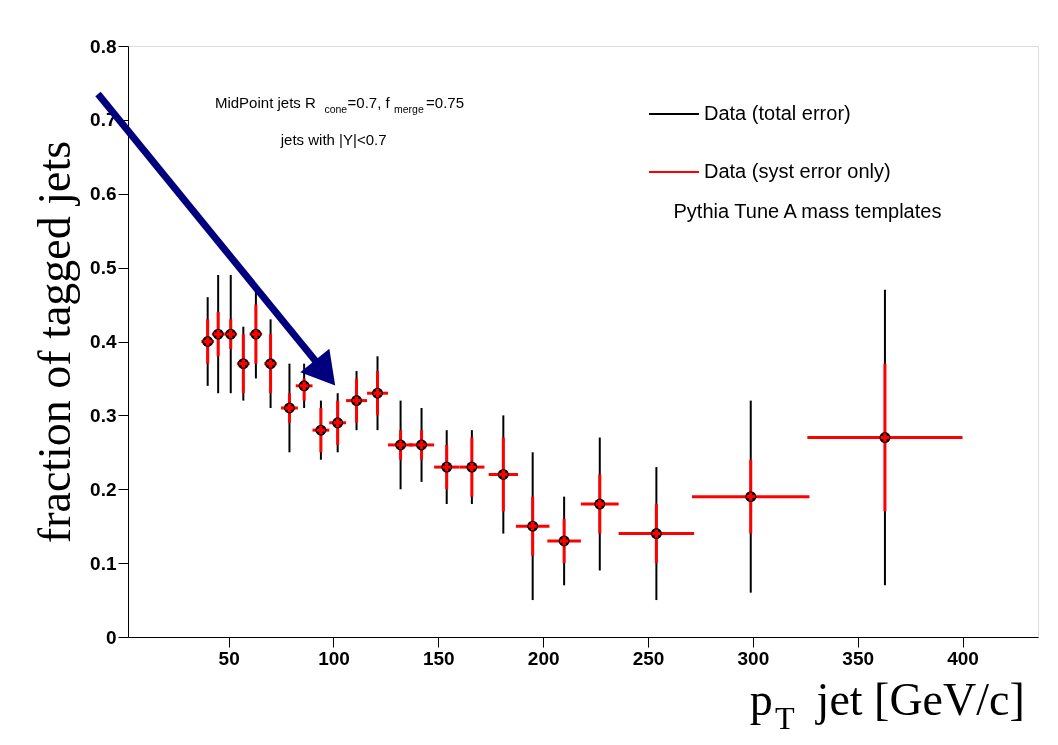  What do you see at coordinates (103, 563) in the screenshot?
I see `y-tick-label: 0.1` at bounding box center [103, 563].